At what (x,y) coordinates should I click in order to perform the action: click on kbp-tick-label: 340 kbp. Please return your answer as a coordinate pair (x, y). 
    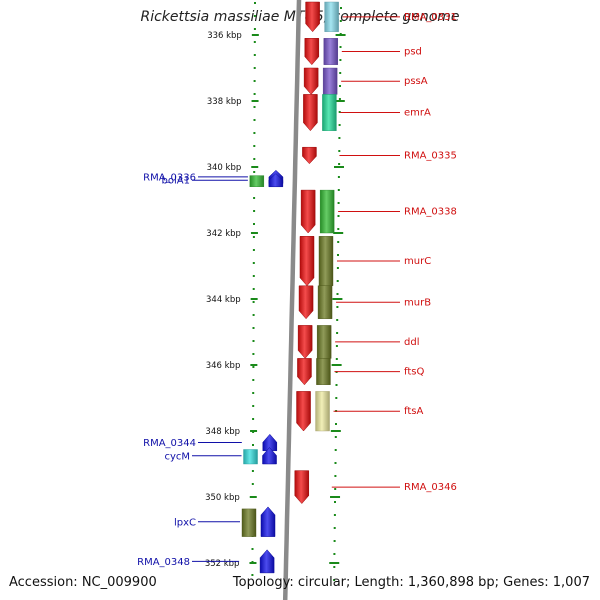
    Looking at the image, I should click on (224, 168).